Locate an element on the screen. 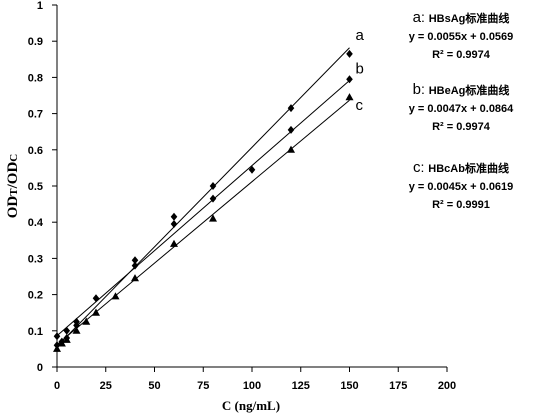 The image size is (536, 416). x-tick-label: 150 is located at coordinates (349, 386).